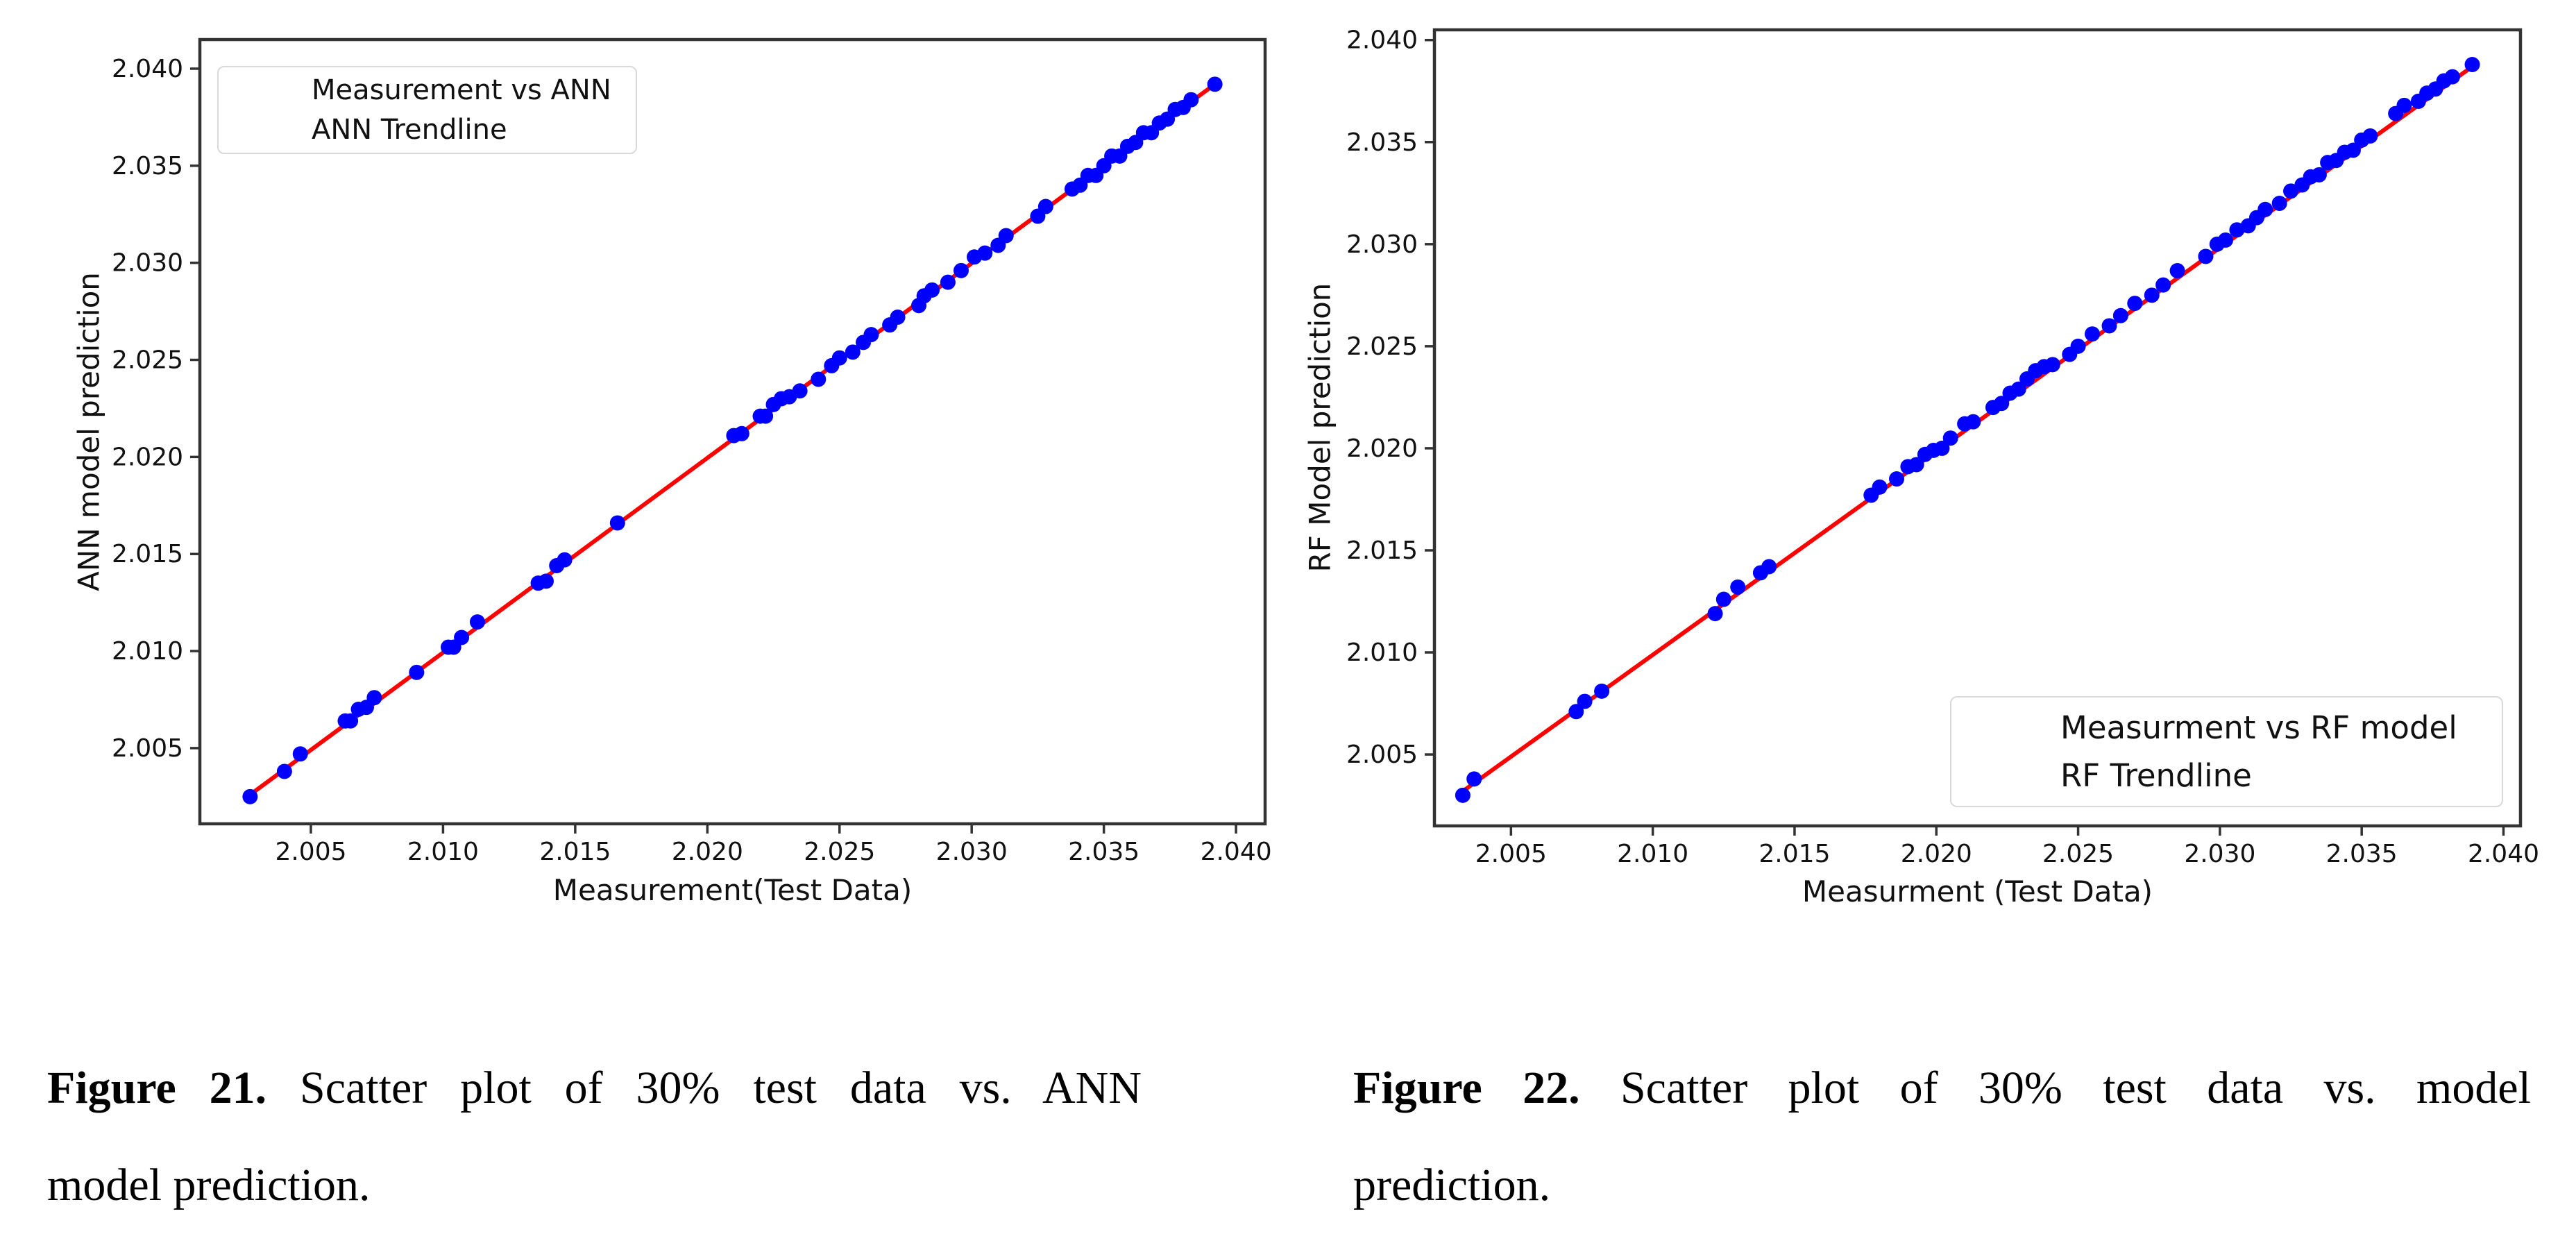 Image resolution: width=2576 pixels, height=1234 pixels. I want to click on ann-legend: Measurement vs ANN ANN Trendline, so click(427, 110).